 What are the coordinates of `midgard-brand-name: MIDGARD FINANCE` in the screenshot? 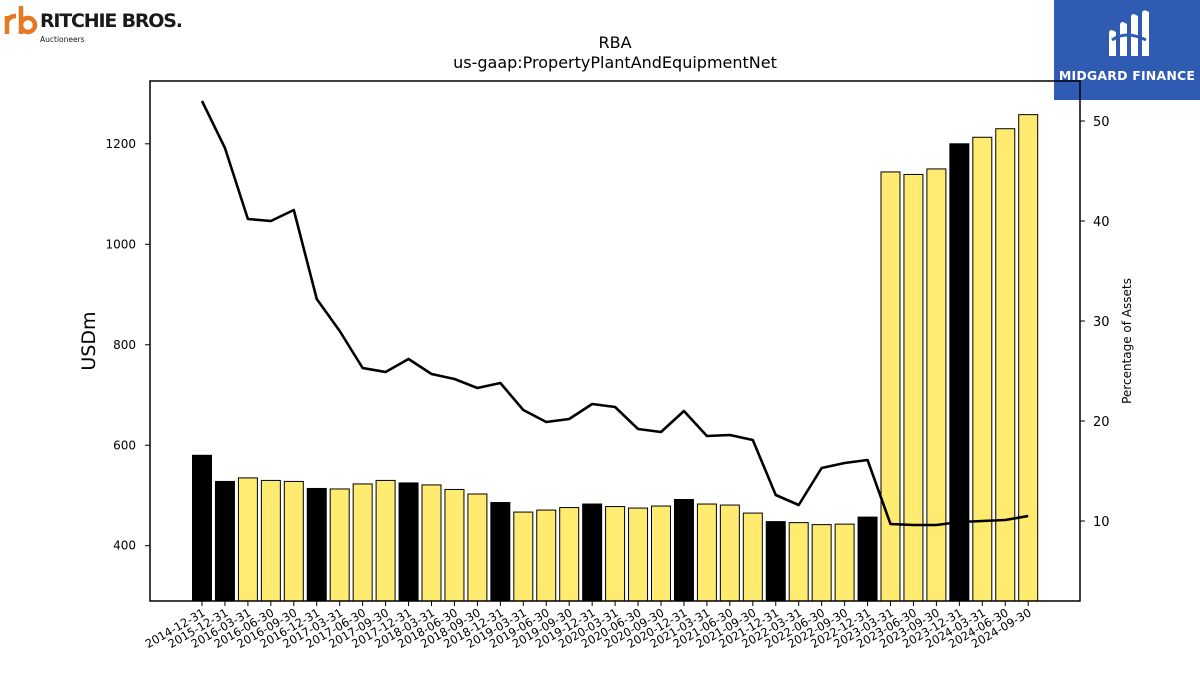 It's located at (1127, 75).